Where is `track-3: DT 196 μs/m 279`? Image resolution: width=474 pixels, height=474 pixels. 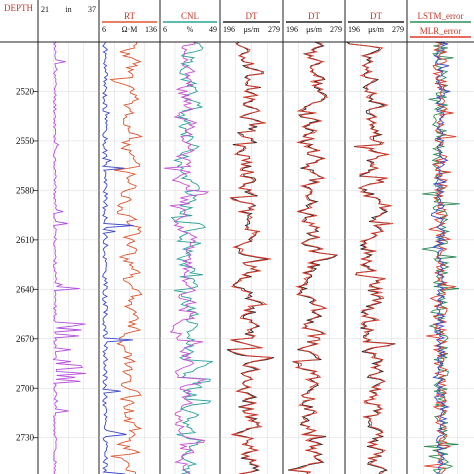 track-3: DT 196 μs/m 279 is located at coordinates (251, 237).